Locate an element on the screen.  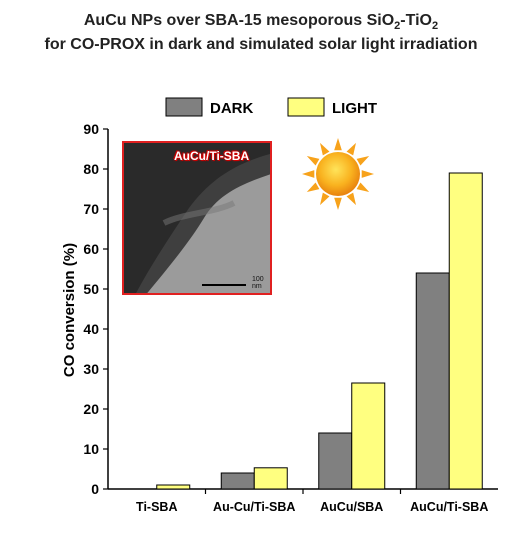
title-text-a: AuCu NPs over SBA-15 mesoporous SiO is located at coordinates (239, 20).